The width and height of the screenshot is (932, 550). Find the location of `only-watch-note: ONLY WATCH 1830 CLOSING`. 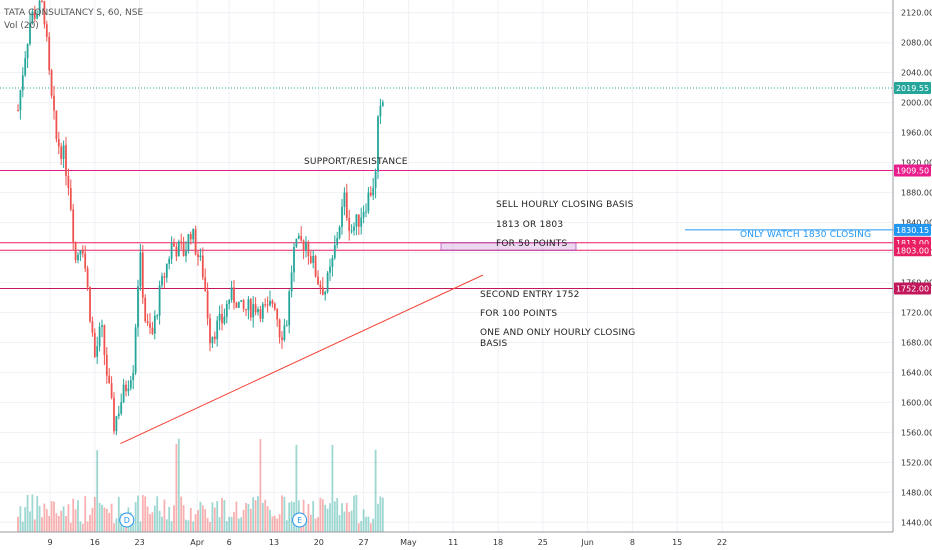

only-watch-note: ONLY WATCH 1830 CLOSING is located at coordinates (806, 235).